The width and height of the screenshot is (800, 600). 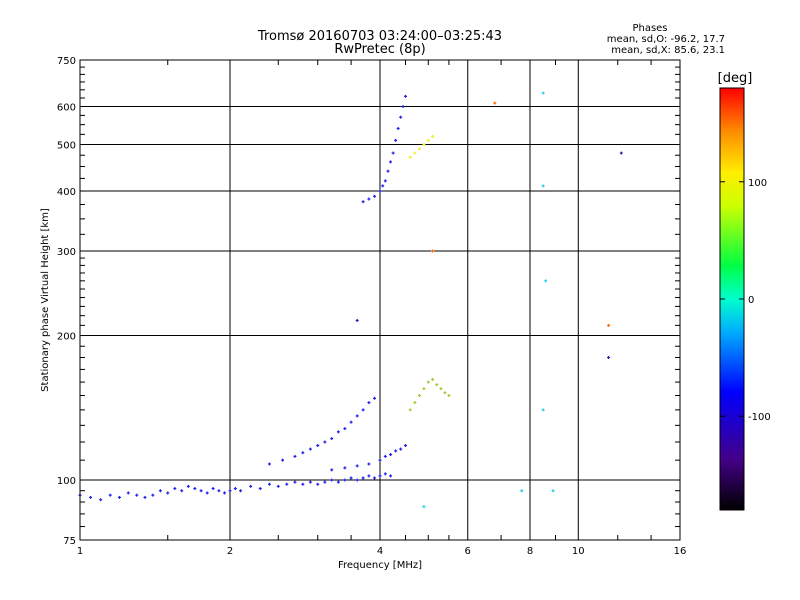 What do you see at coordinates (379, 49) in the screenshot?
I see `chart-subtitle: RwPretec (8p)` at bounding box center [379, 49].